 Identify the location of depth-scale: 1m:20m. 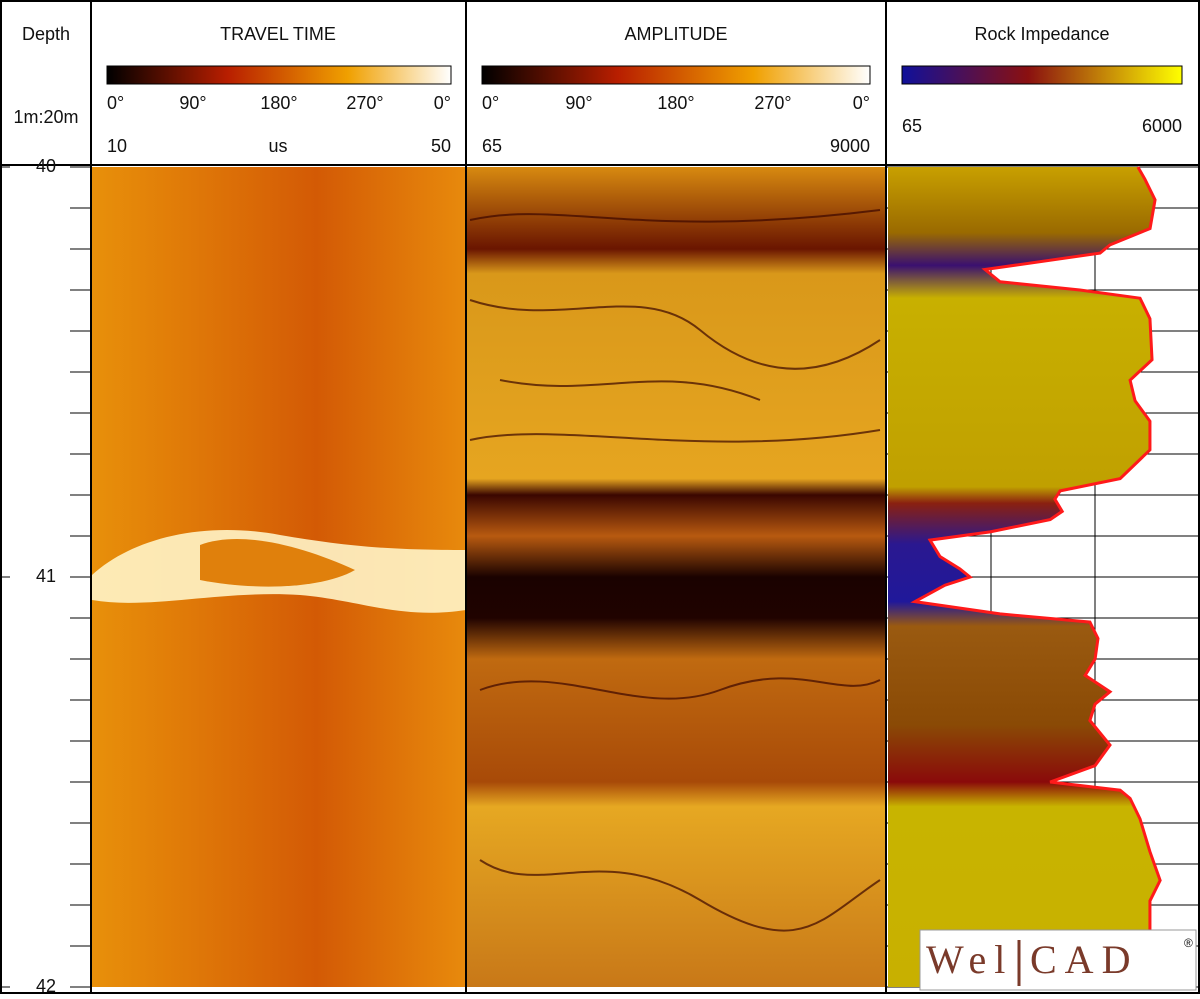
(45, 117).